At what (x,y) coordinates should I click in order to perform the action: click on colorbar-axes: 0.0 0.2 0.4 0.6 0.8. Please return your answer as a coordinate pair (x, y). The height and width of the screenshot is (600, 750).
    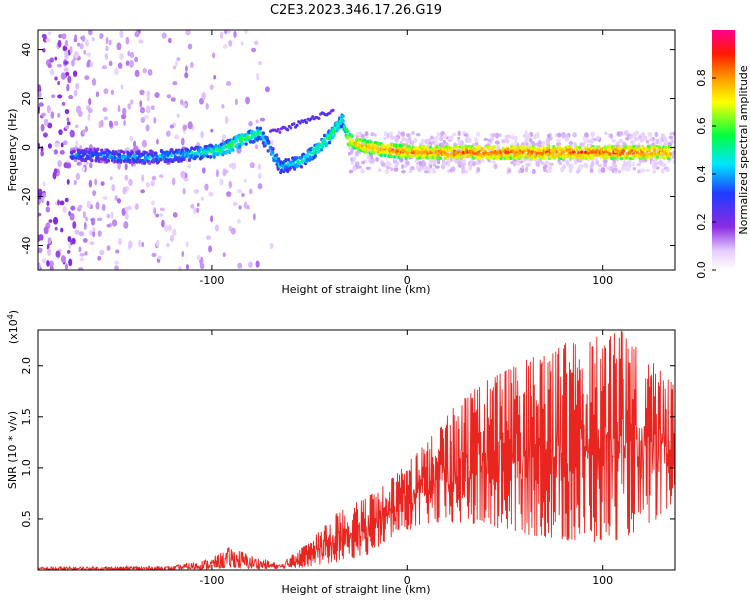
    Looking at the image, I should click on (705, 174).